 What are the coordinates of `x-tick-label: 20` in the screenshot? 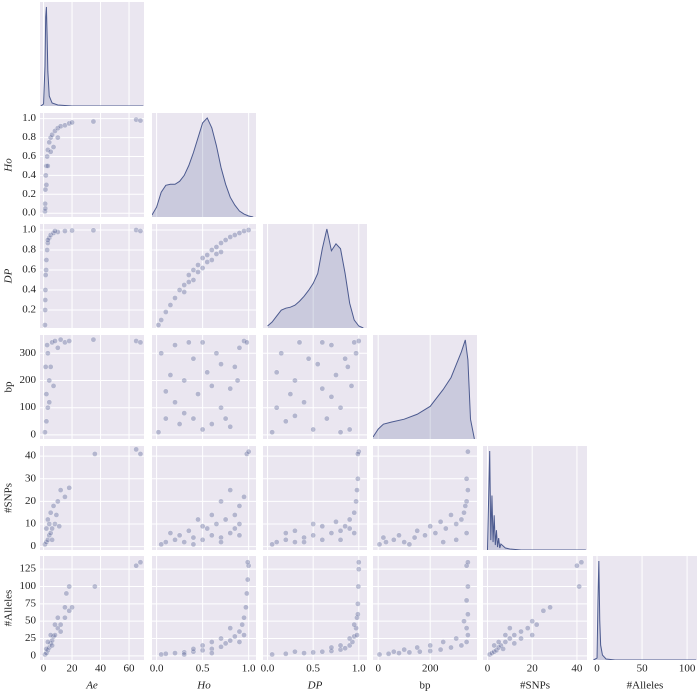 It's located at (533, 669).